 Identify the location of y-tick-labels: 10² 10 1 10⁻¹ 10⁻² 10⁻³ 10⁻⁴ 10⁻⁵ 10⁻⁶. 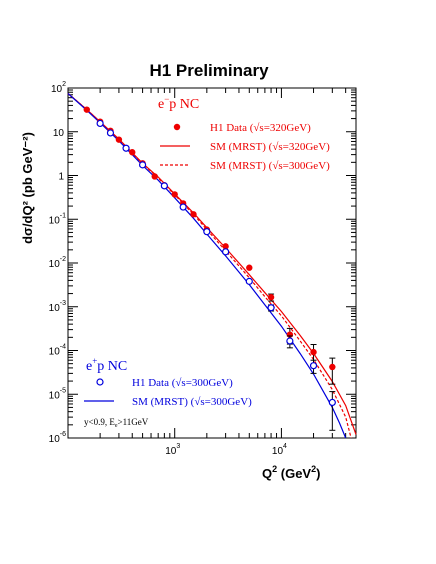
(57, 263).